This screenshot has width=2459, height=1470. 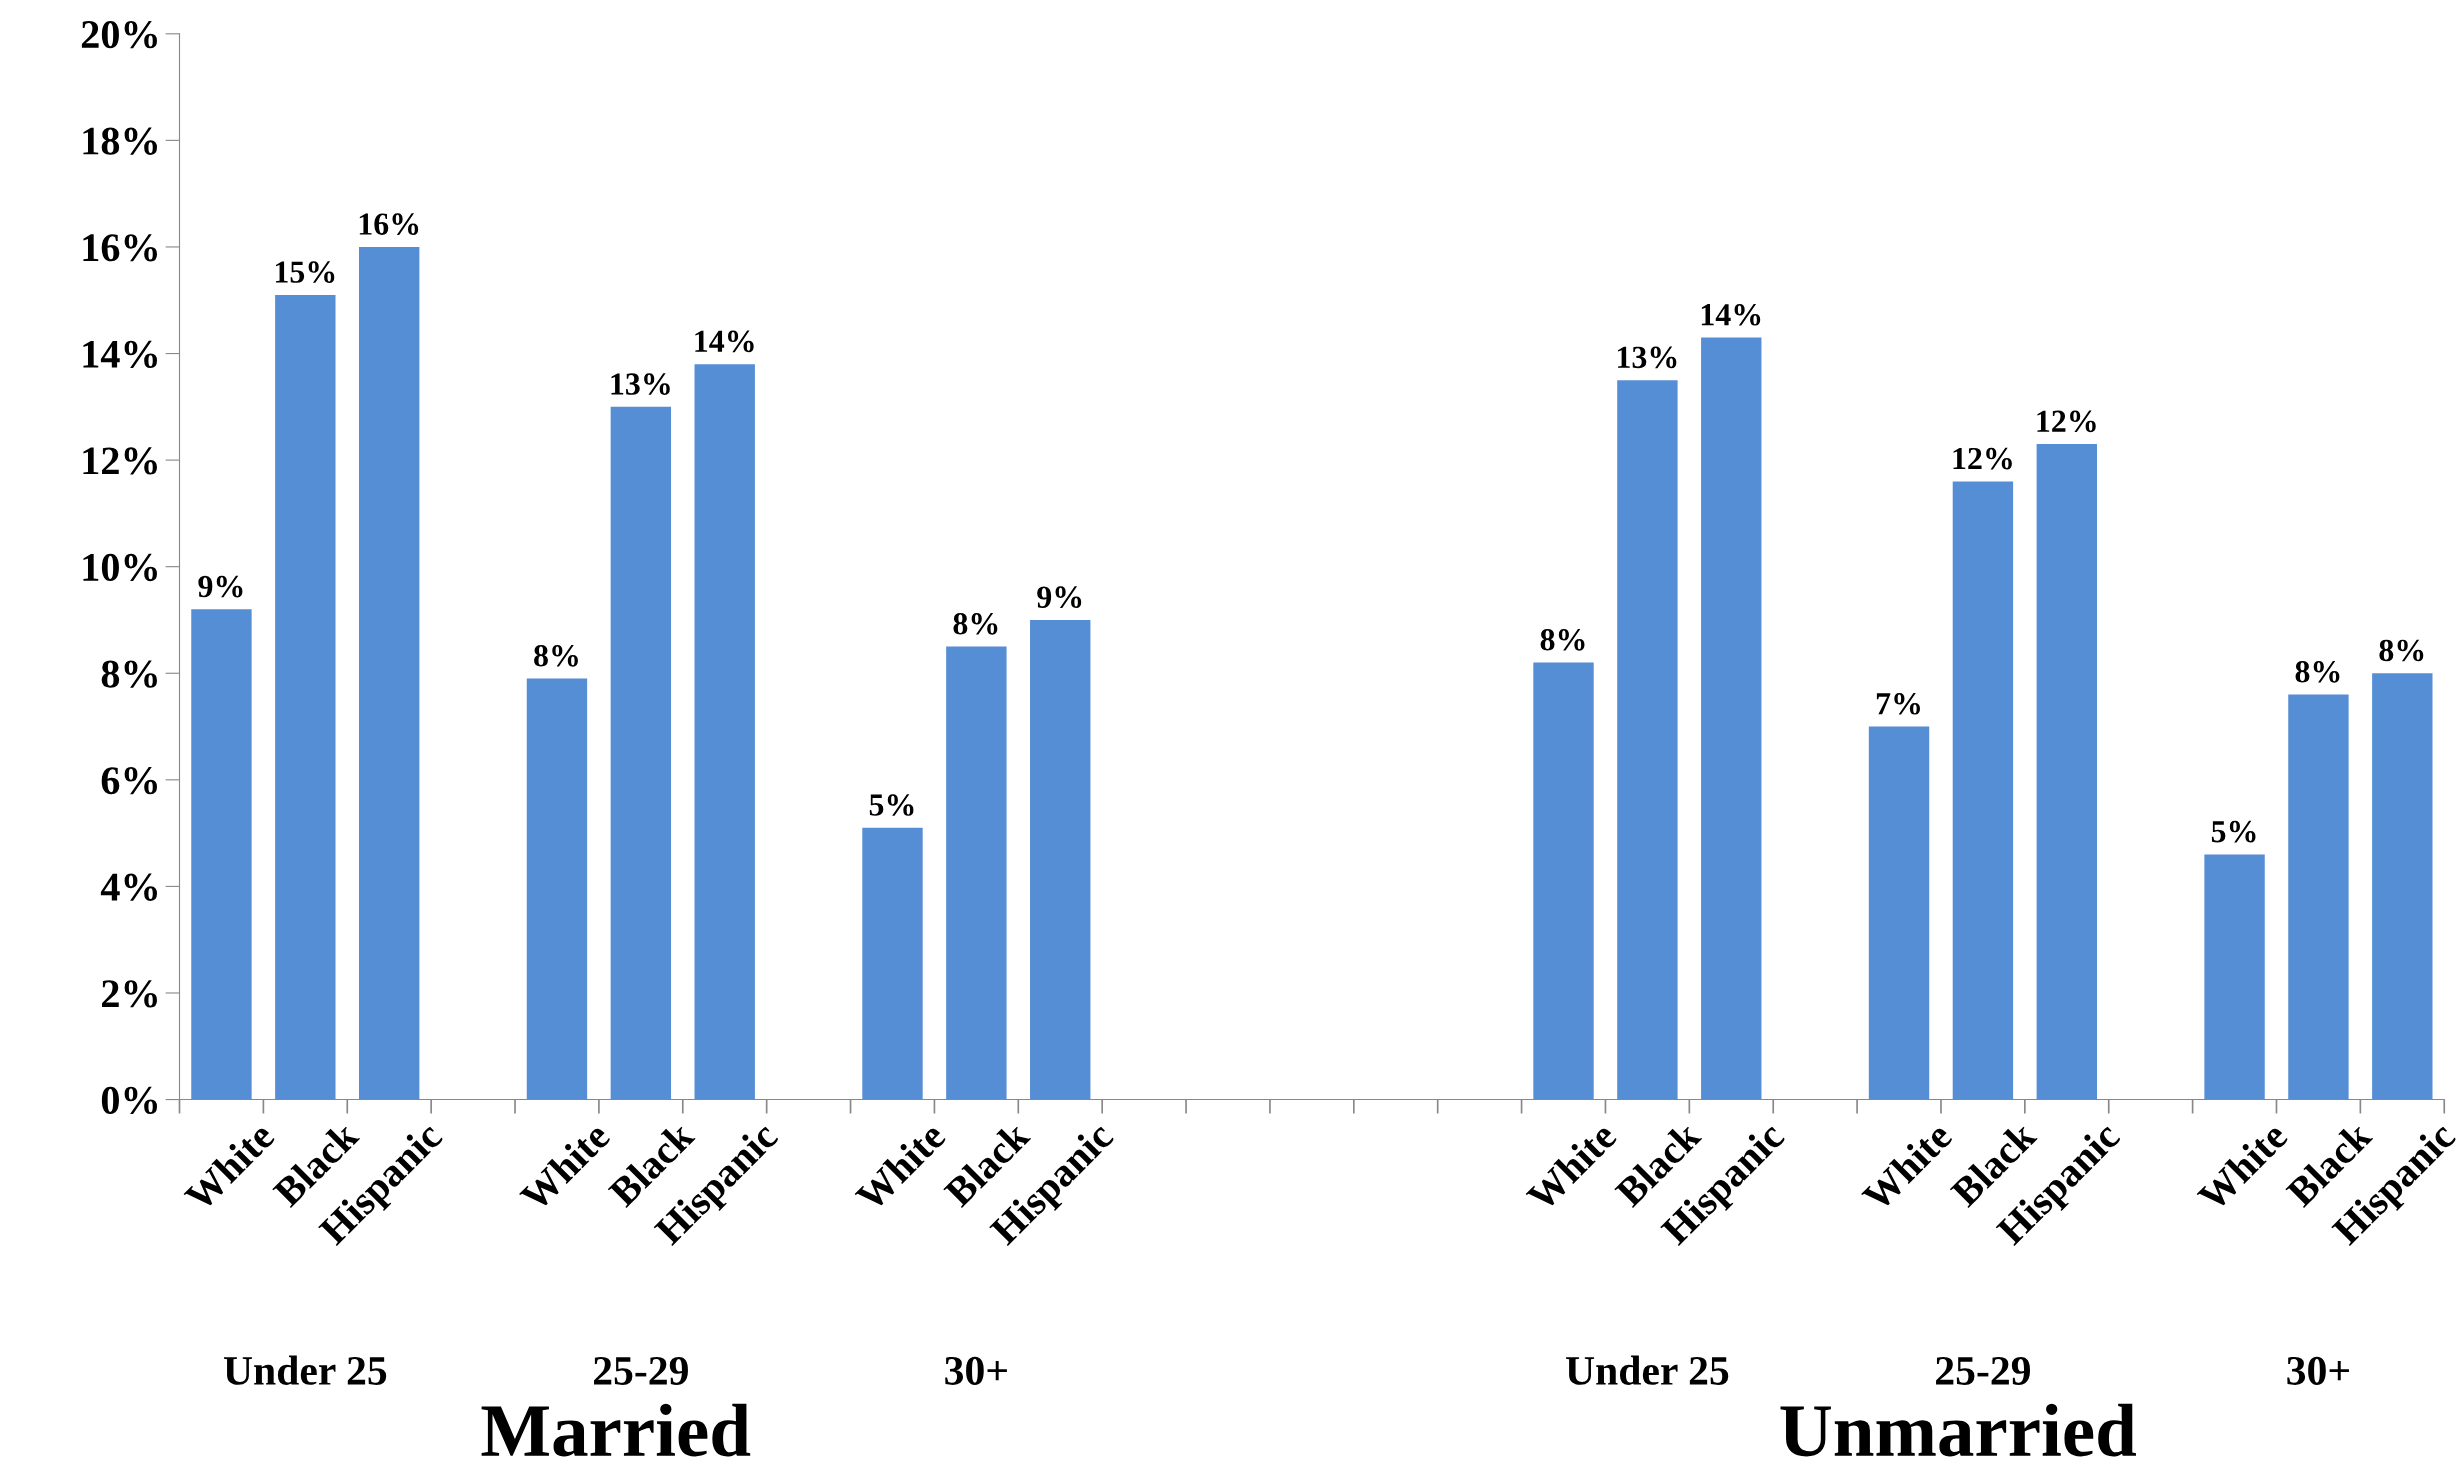 I want to click on y-tick-label: 14%, so click(x=120, y=354).